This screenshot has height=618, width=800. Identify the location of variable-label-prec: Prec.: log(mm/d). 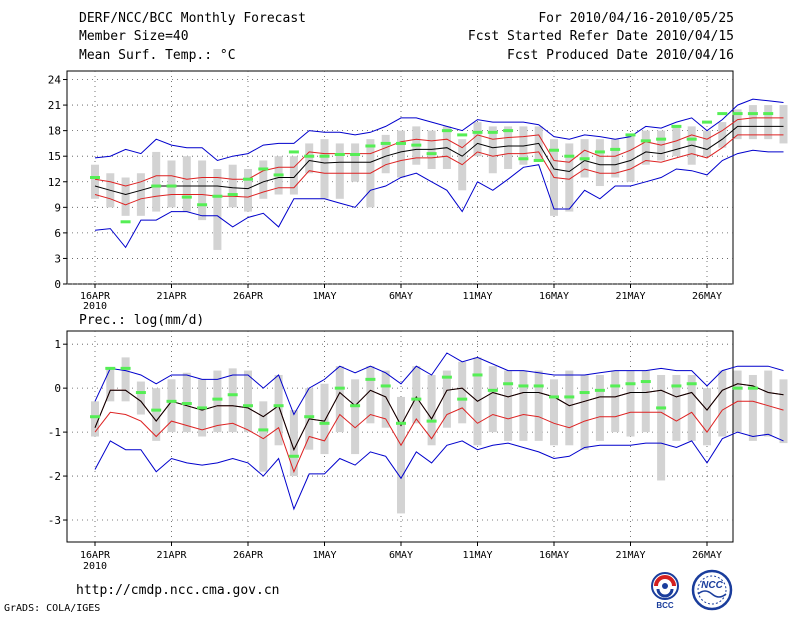
(141, 320).